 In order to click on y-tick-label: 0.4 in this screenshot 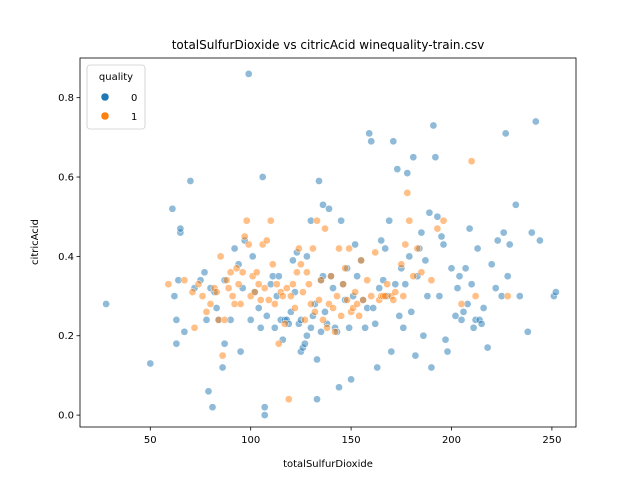, I will do `click(66, 257)`.